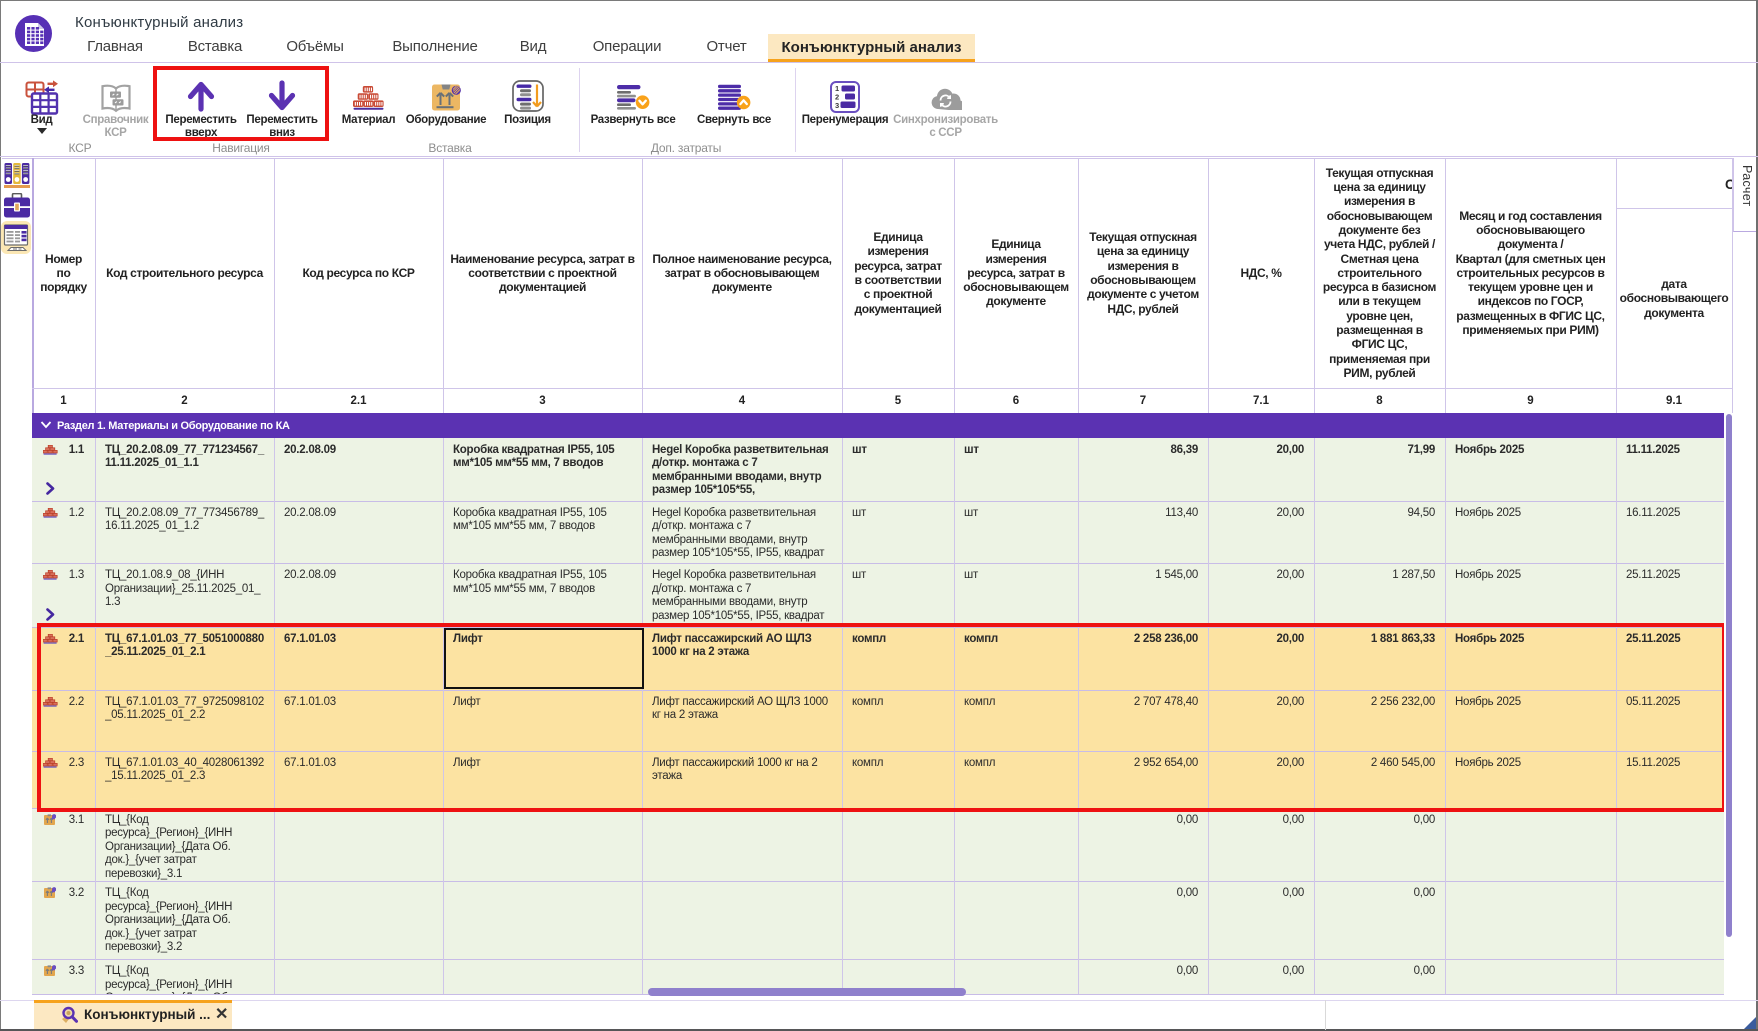 Image resolution: width=1758 pixels, height=1031 pixels. Describe the element at coordinates (837, 88) in the screenshot. I see `svg-text: 1` at that location.